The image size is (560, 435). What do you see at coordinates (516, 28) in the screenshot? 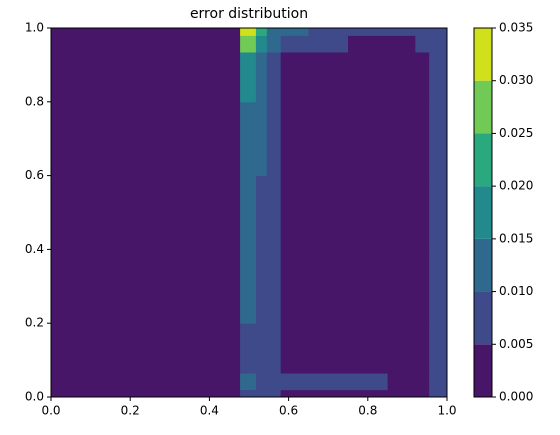
I see `colorbar-tick-label: 0.035` at bounding box center [516, 28].